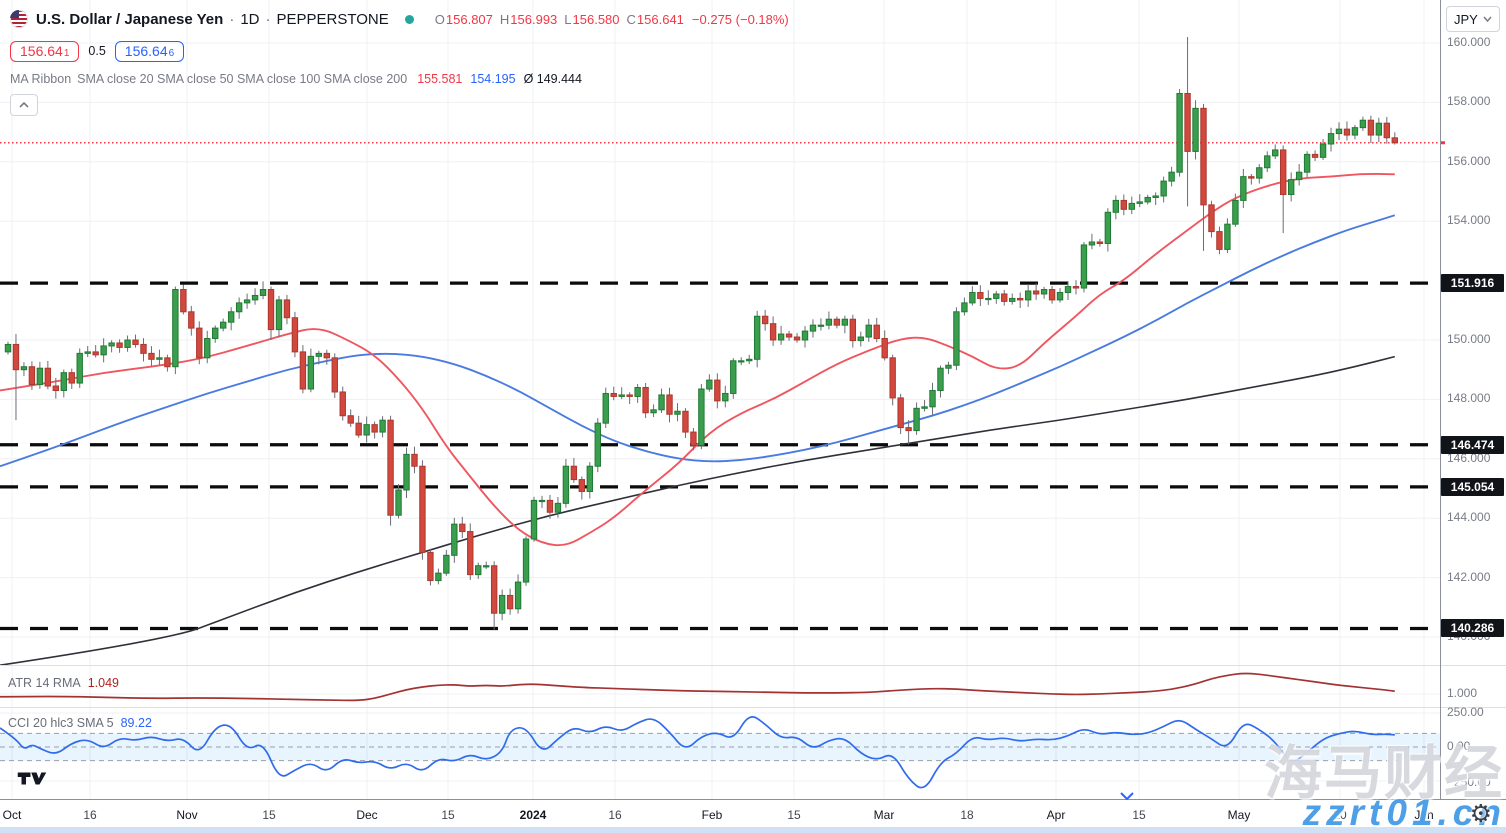 This screenshot has width=1506, height=833. Describe the element at coordinates (1473, 19) in the screenshot. I see `currency-unit-button: JPY` at that location.